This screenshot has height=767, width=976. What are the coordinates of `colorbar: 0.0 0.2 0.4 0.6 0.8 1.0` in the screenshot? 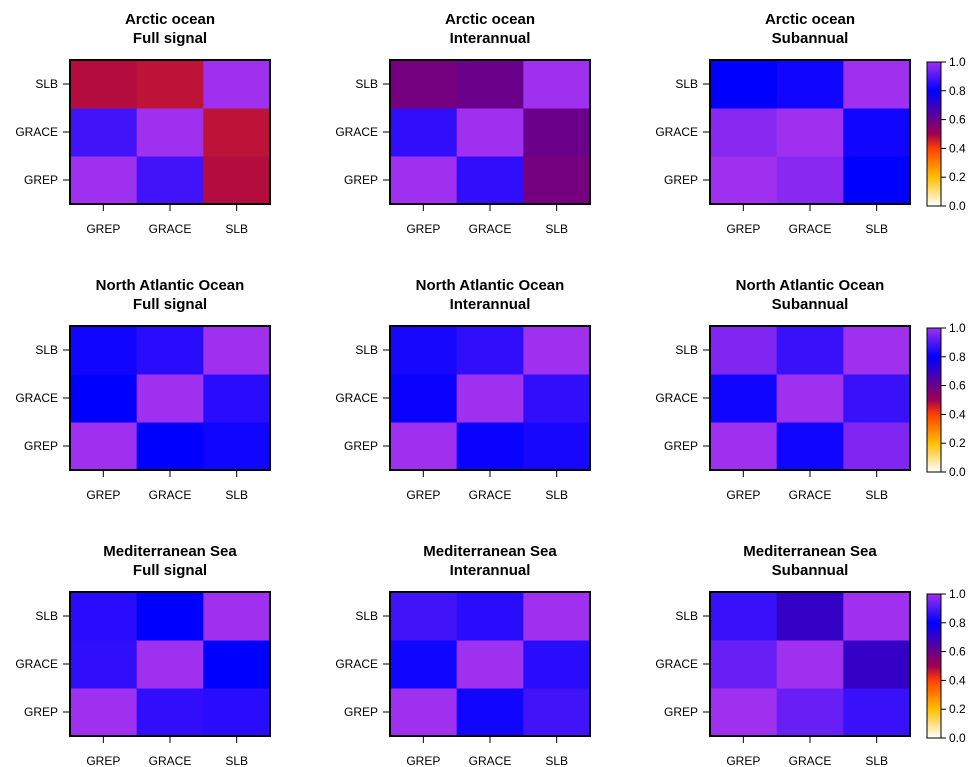 It's located at (946, 666).